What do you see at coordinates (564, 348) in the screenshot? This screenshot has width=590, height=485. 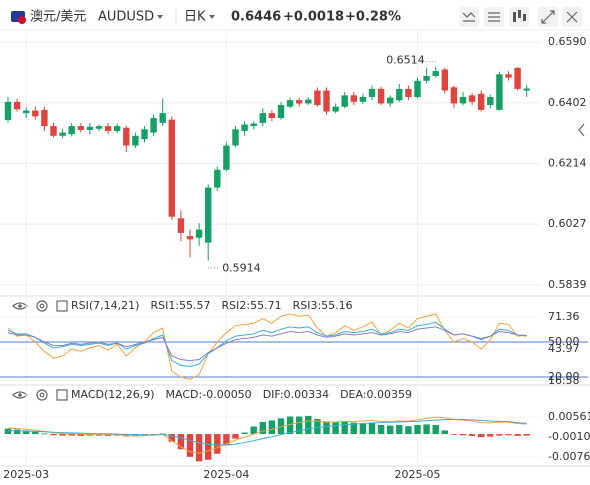 I see `y-tick-label: 43.97` at bounding box center [564, 348].